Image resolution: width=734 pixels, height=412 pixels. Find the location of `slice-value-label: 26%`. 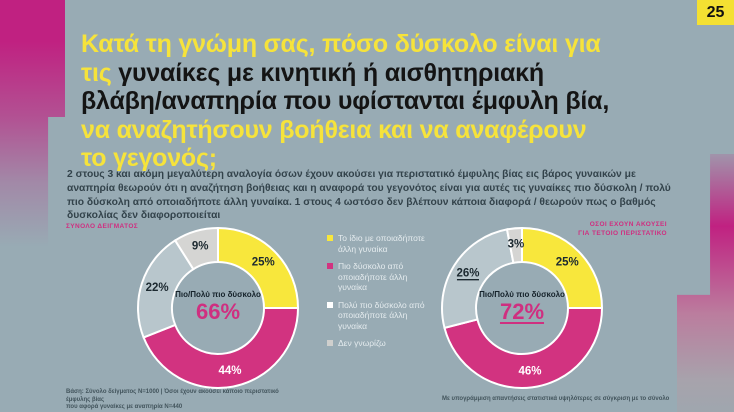

slice-value-label: 26% is located at coordinates (467, 274).